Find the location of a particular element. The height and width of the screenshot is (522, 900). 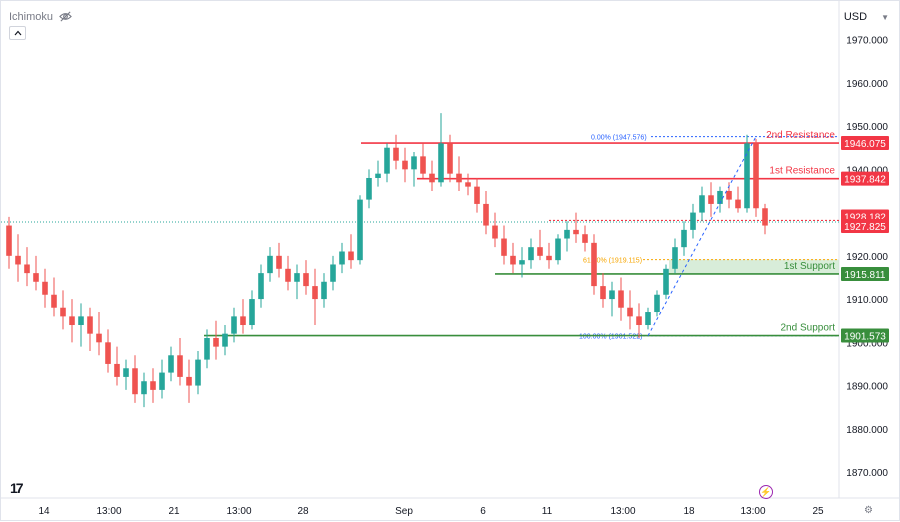

currency-selector: USD ▼ is located at coordinates (866, 17).